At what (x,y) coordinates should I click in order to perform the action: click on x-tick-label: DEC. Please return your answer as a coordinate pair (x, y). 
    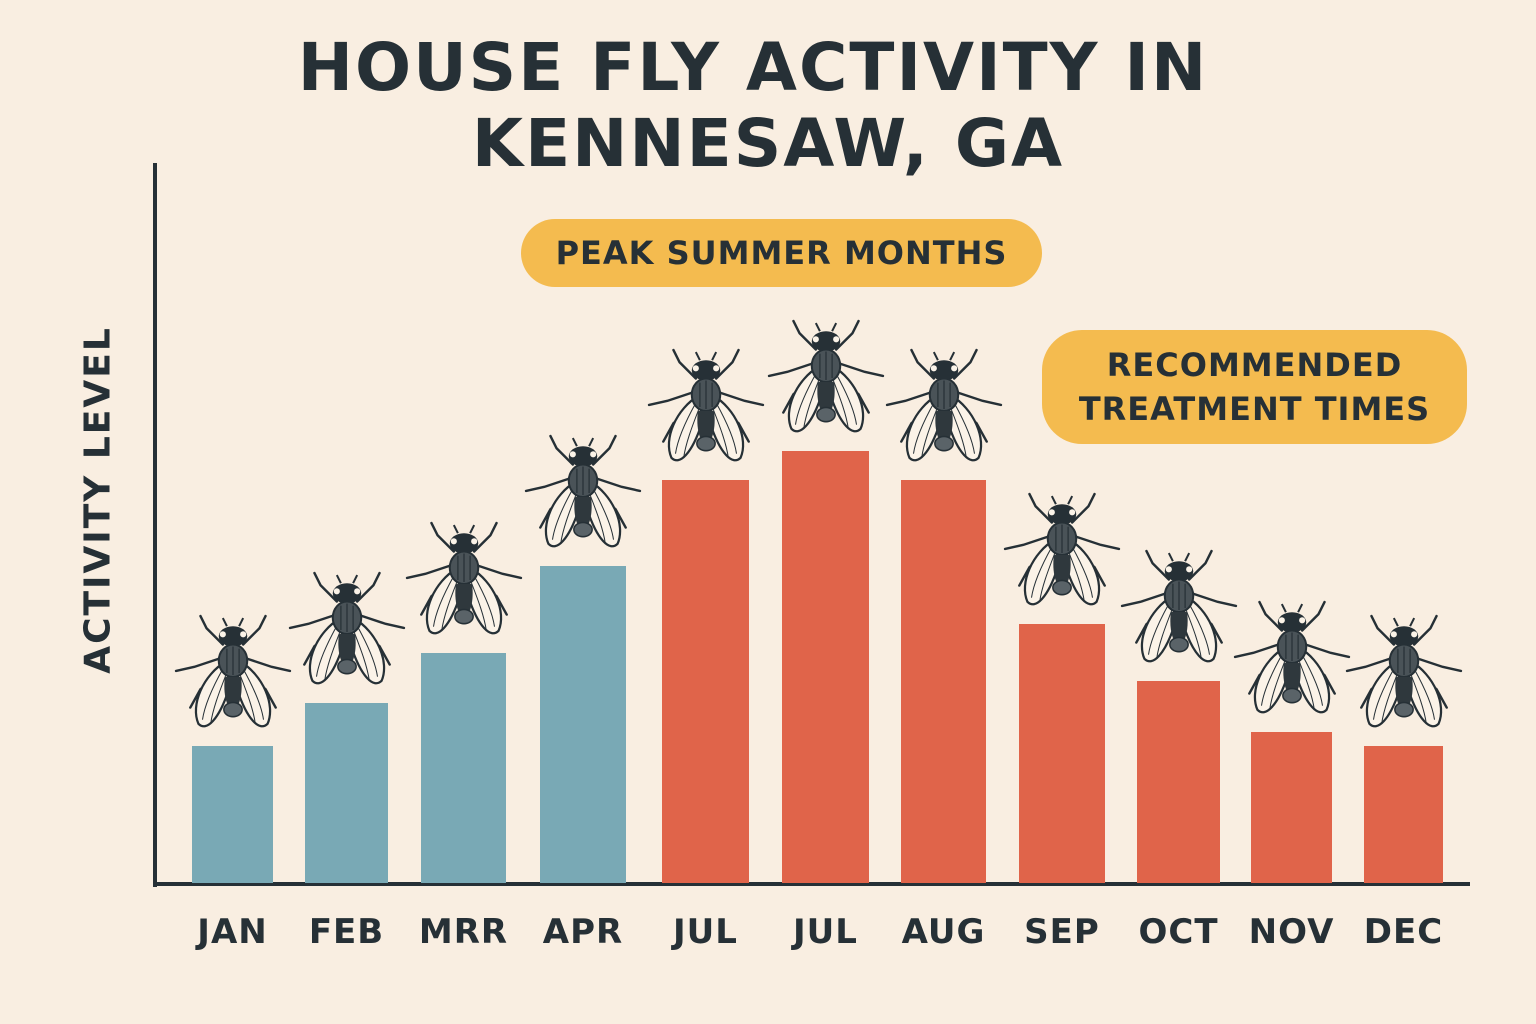
    Looking at the image, I should click on (1403, 932).